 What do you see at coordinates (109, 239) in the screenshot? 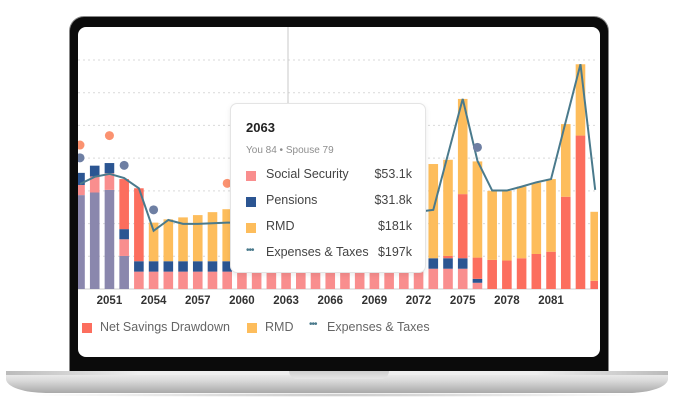
I see `bar-unlabeled-income-2051` at bounding box center [109, 239].